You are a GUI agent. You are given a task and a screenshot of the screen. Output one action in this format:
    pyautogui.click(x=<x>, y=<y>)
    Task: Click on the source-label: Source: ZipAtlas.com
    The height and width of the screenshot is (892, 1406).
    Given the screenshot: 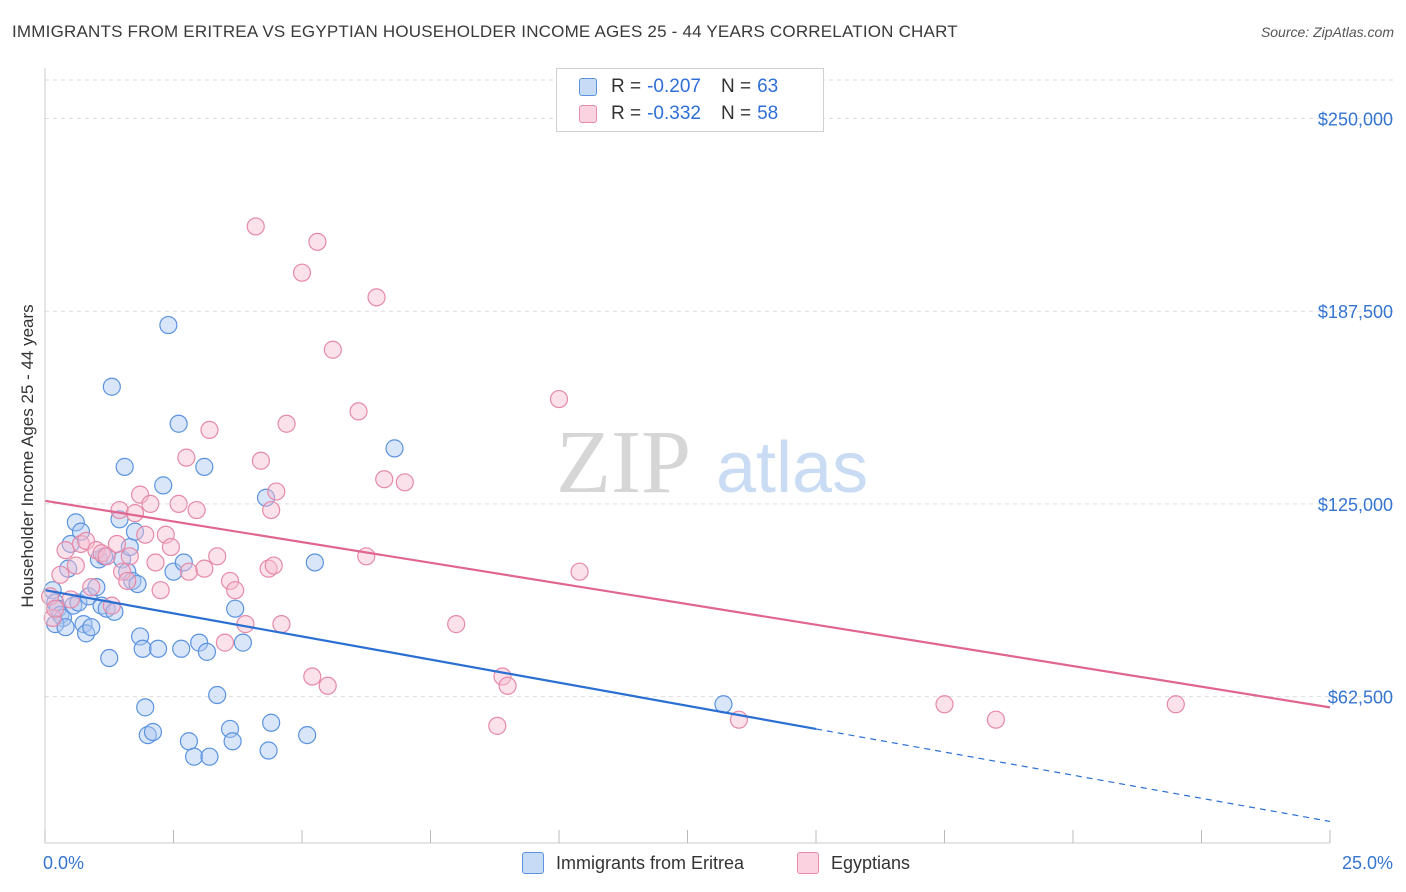 What is the action you would take?
    pyautogui.click(x=1327, y=32)
    